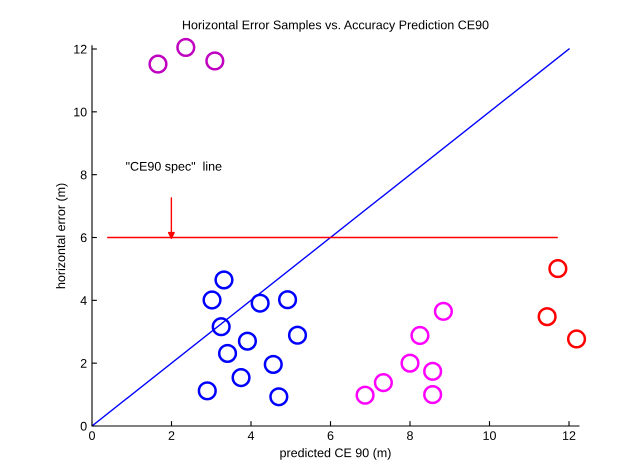  I want to click on x-axis-title: predicted CE 90 (m), so click(335, 454).